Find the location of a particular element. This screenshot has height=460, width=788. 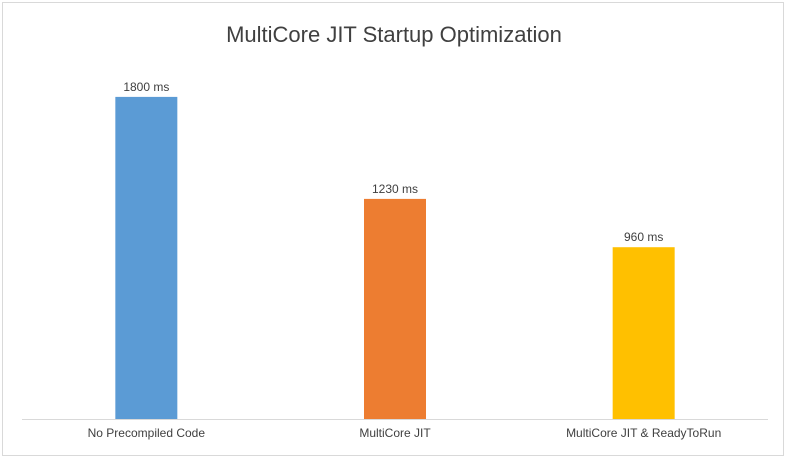

category-label-1: No Precompiled Code is located at coordinates (147, 433).